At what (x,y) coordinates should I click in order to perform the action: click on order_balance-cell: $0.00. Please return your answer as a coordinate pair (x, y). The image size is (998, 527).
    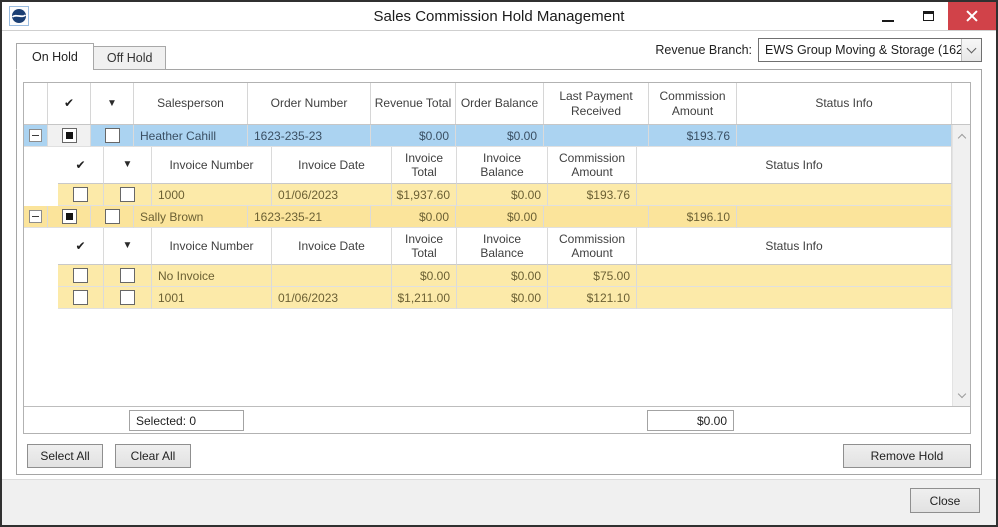
    Looking at the image, I should click on (500, 217).